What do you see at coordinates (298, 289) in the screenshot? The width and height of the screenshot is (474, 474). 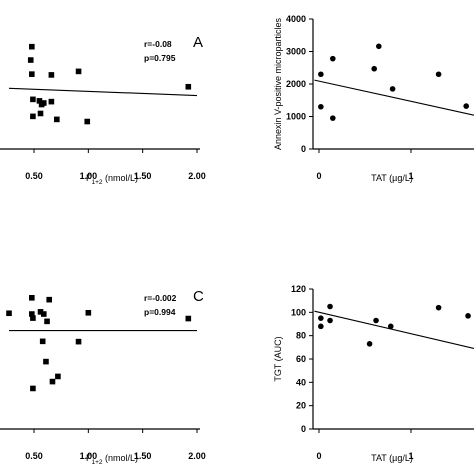 I see `y-tick-label: 120` at bounding box center [298, 289].